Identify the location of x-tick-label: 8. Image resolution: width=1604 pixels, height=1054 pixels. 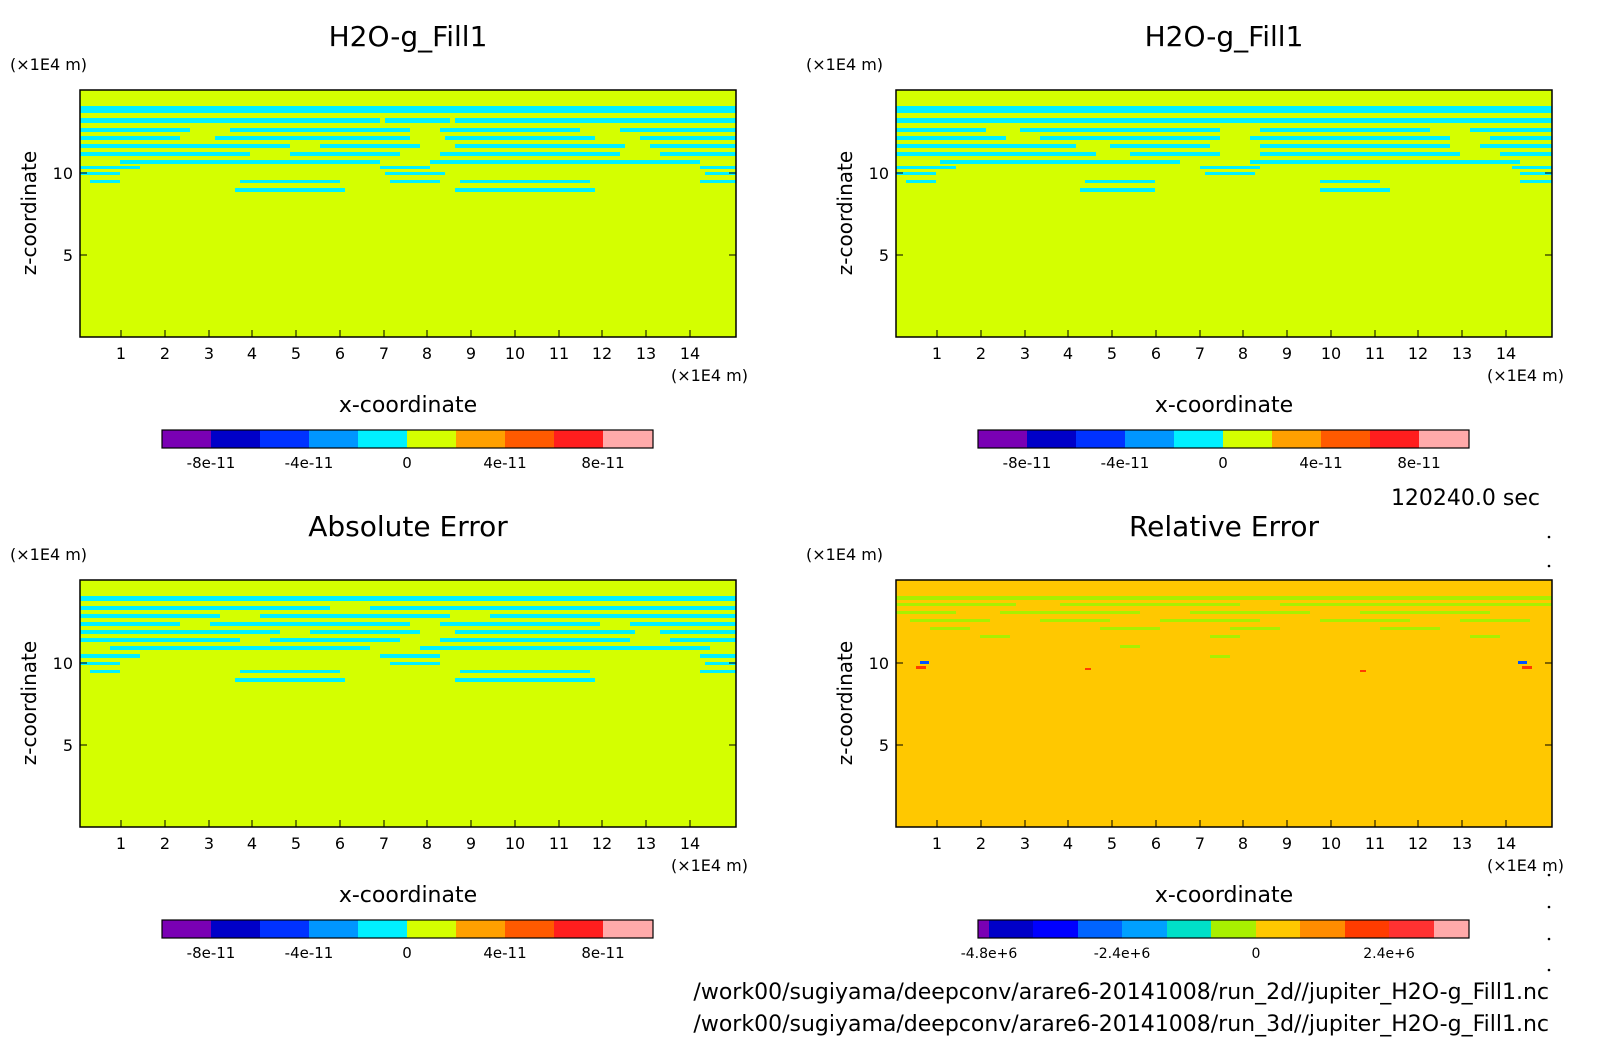
(427, 353).